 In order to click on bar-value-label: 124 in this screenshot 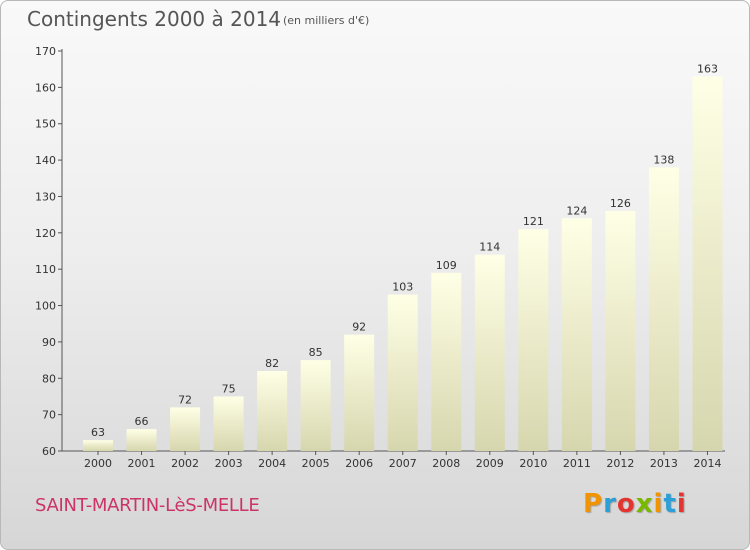, I will do `click(576, 210)`.